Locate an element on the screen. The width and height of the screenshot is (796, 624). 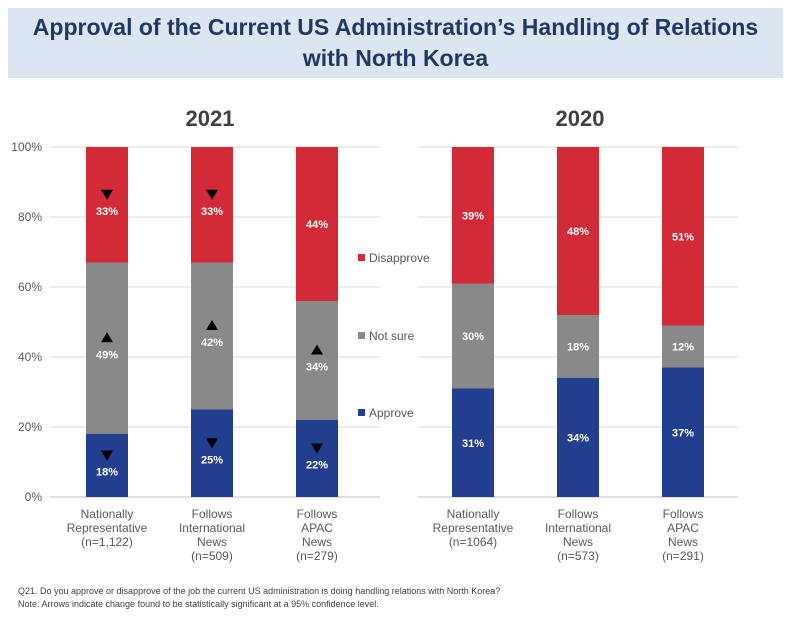
x-tick-label: (n=573) is located at coordinates (578, 556).